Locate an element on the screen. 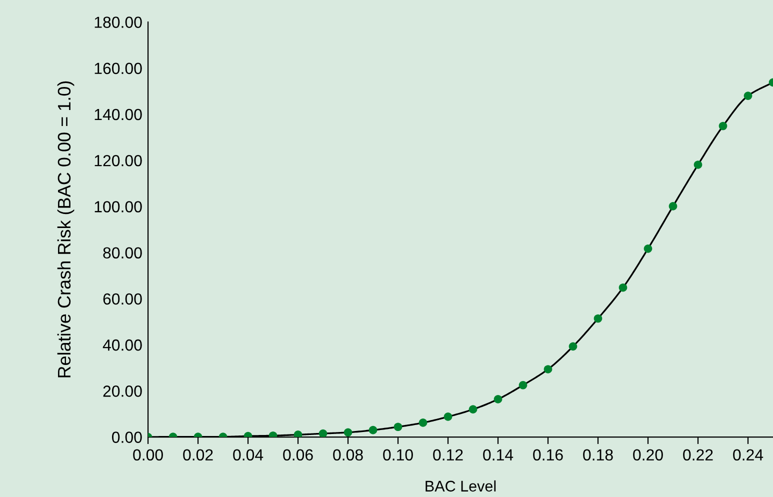 The image size is (773, 497). y-tick-label: 60.00 is located at coordinates (122, 299).